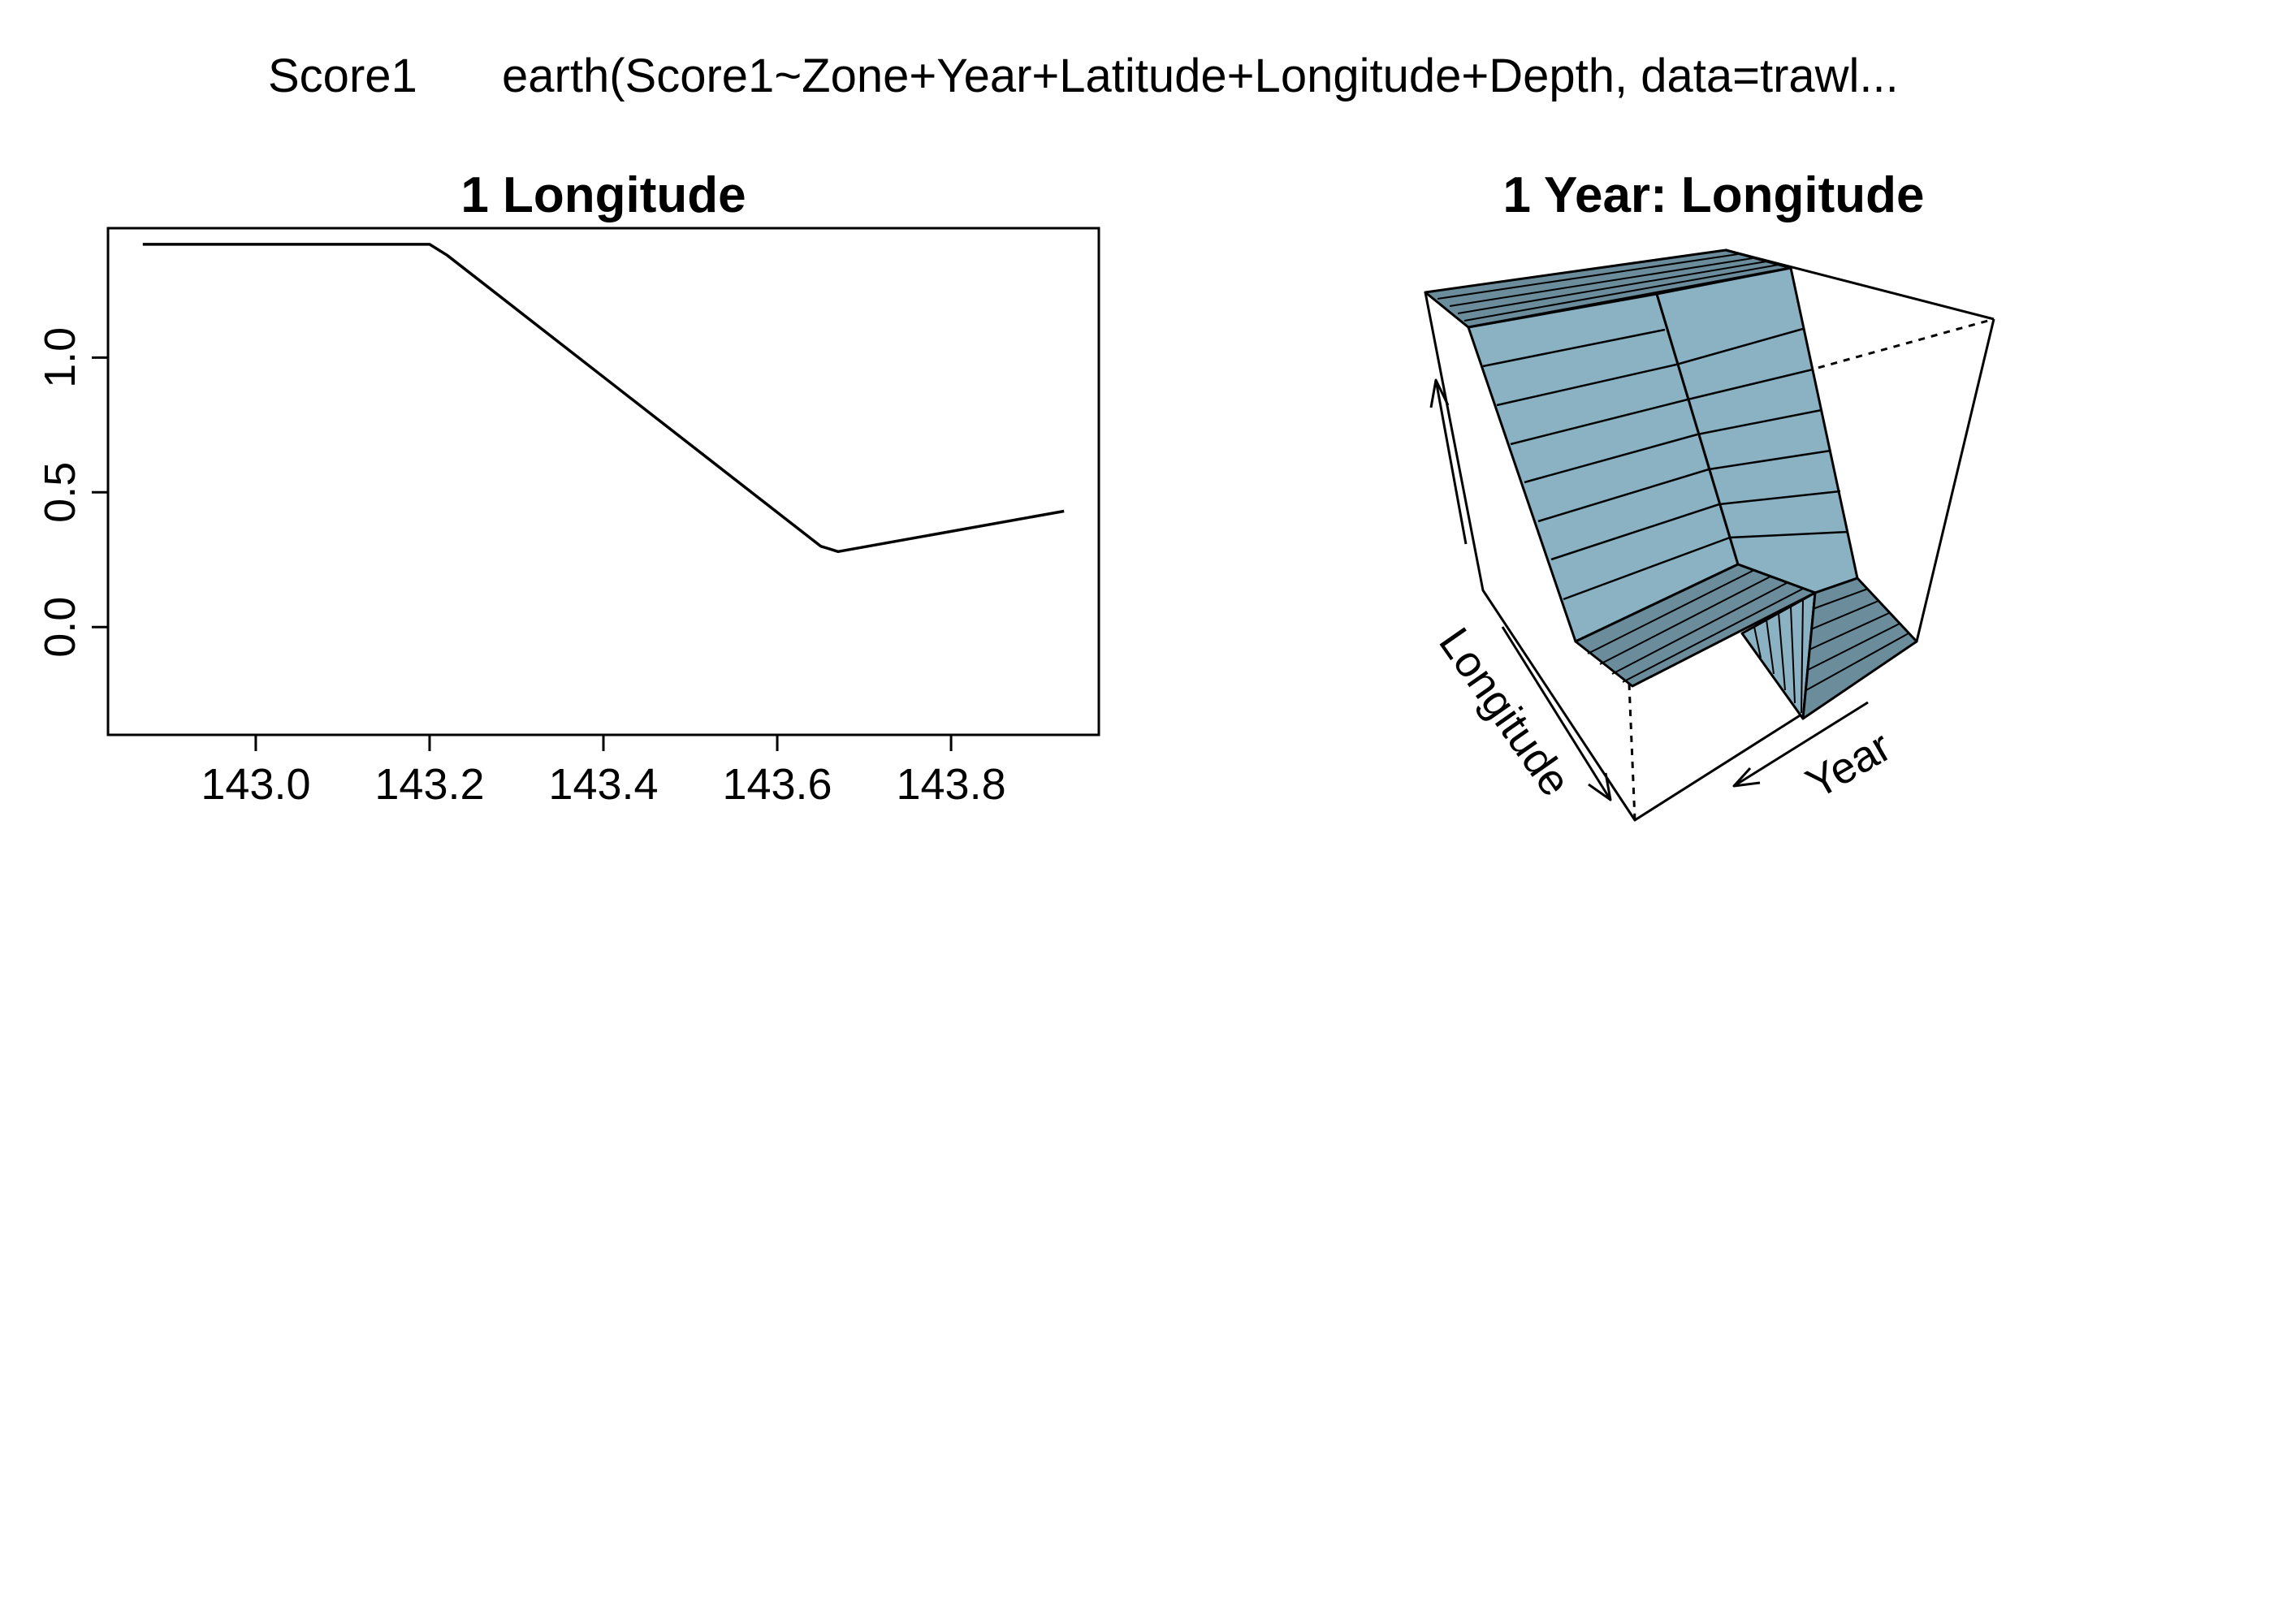 The width and height of the screenshot is (2274, 1624). Describe the element at coordinates (1608, 288) in the screenshot. I see `surface-rim-lines` at that location.